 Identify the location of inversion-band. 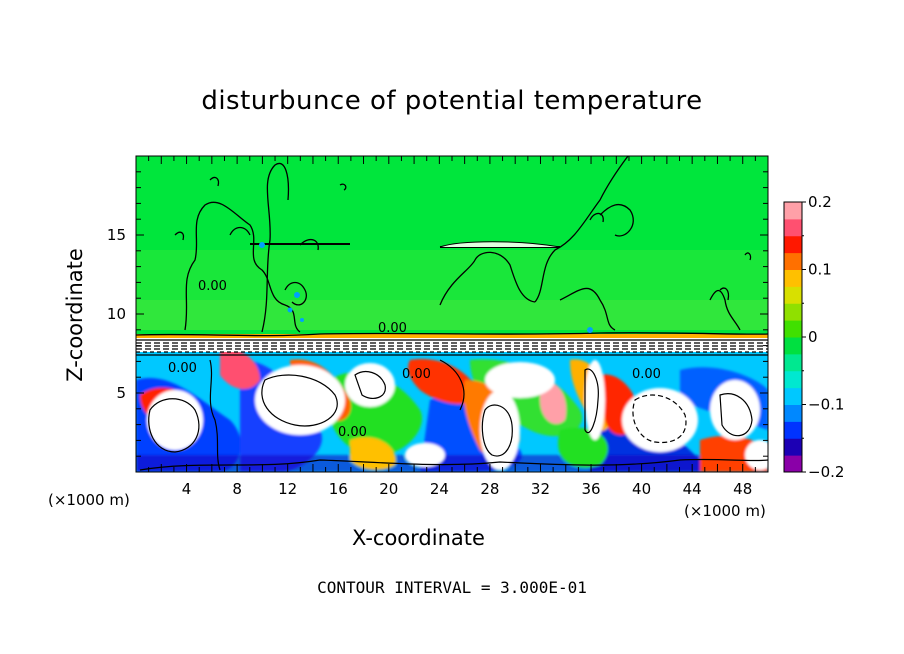
(452, 336).